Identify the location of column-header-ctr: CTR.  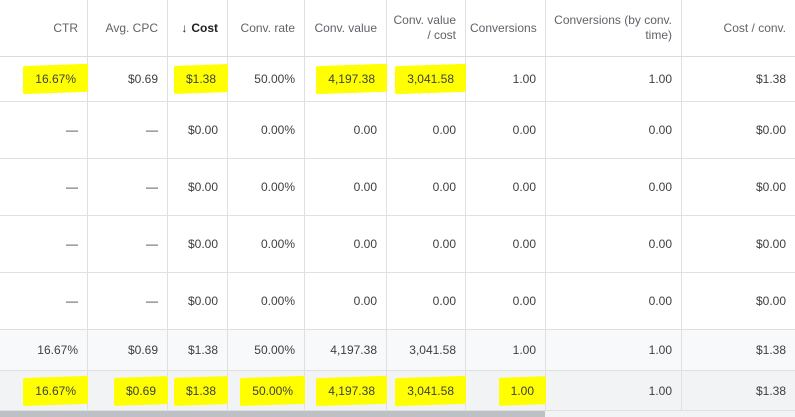
(44, 28).